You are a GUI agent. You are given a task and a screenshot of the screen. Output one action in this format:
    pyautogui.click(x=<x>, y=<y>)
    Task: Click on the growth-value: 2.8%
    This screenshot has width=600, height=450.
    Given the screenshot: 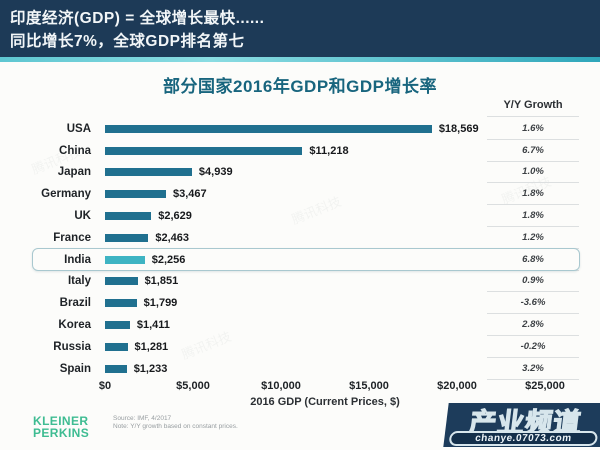 What is the action you would take?
    pyautogui.click(x=533, y=325)
    